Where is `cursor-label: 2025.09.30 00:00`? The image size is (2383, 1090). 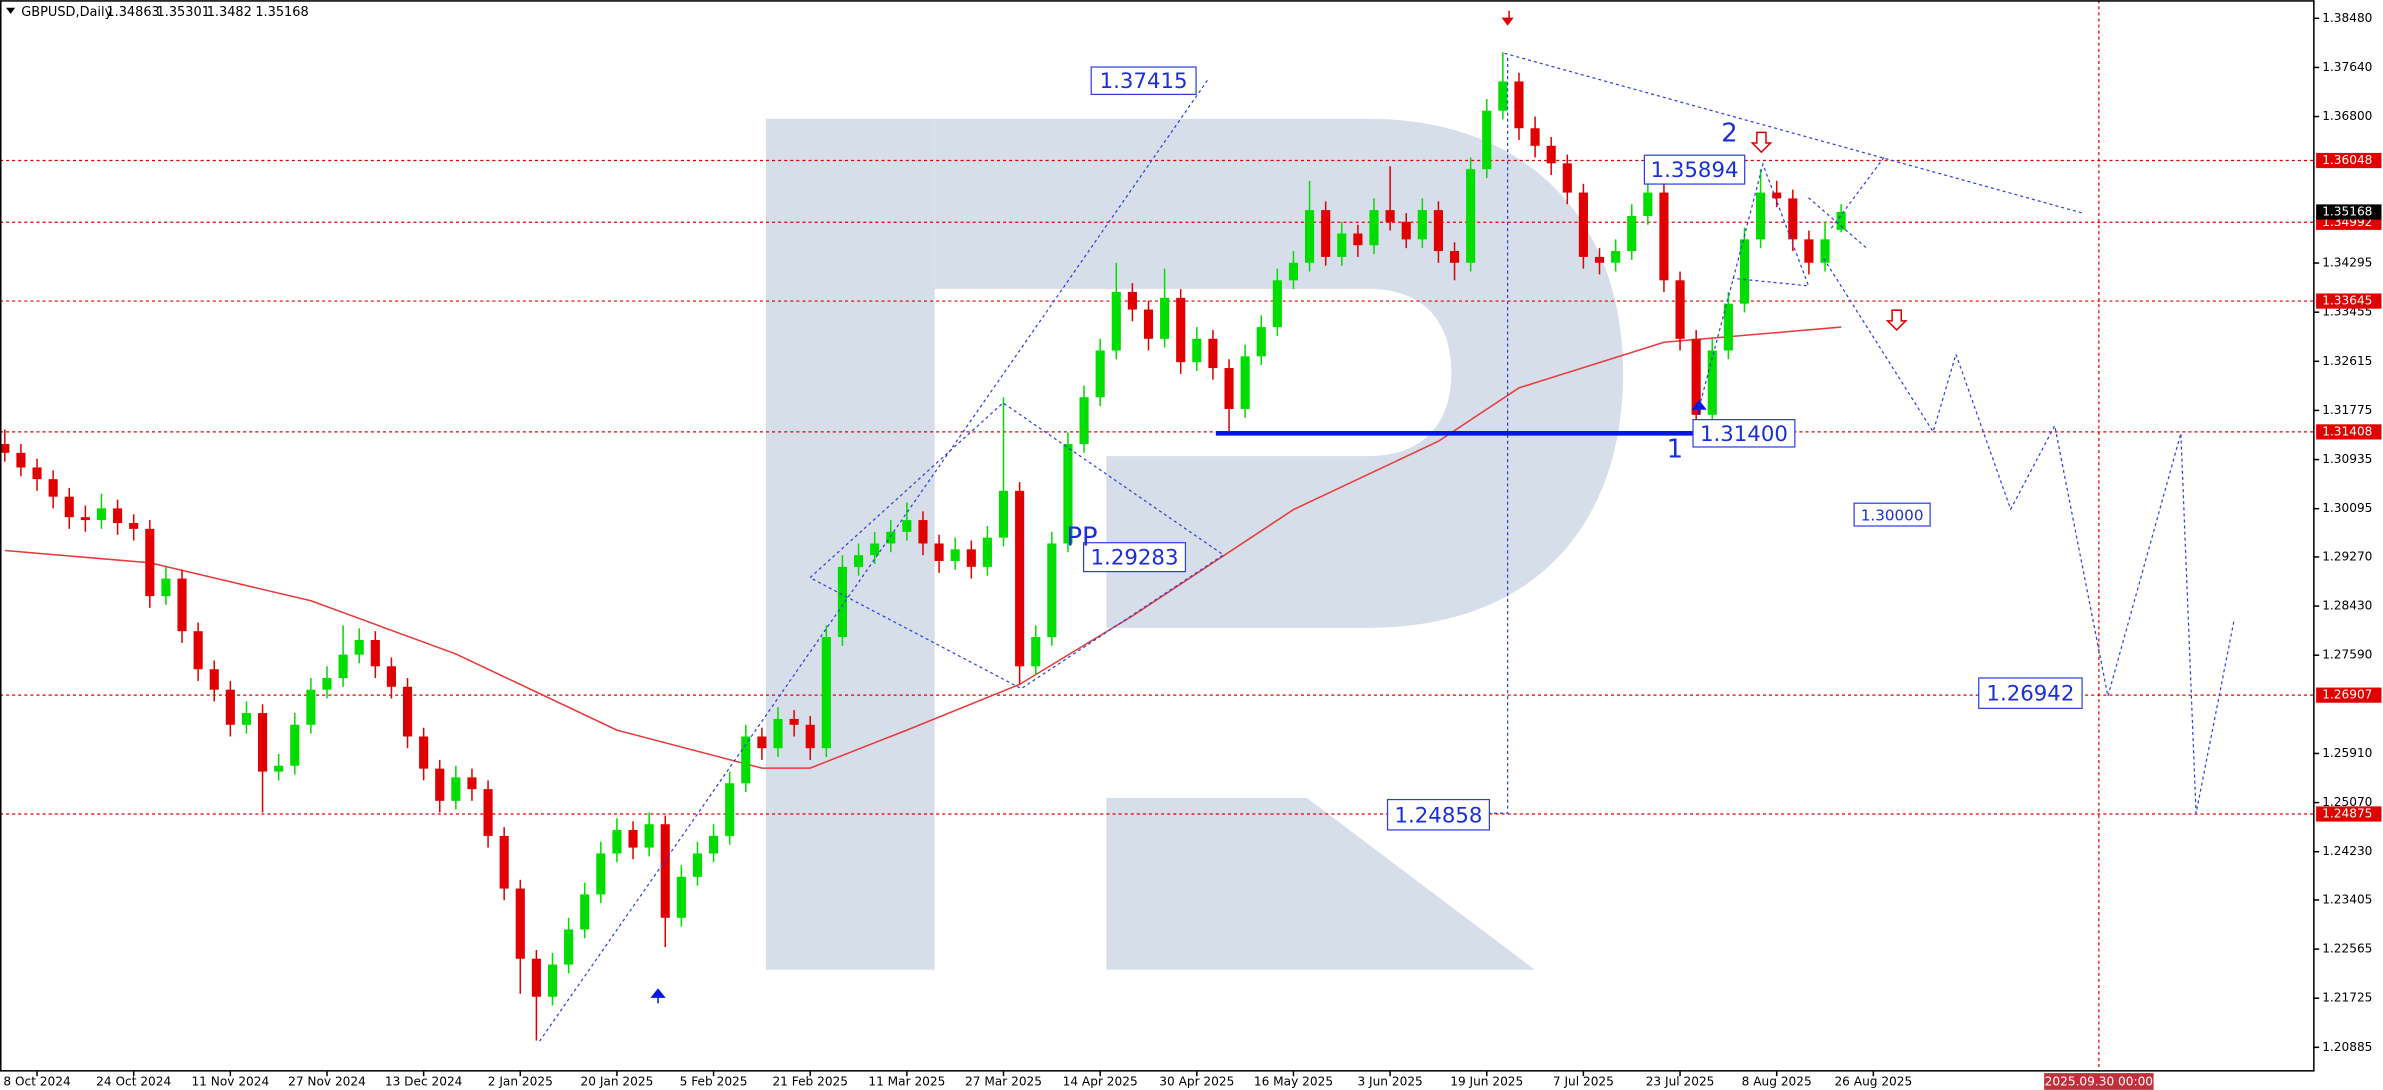 cursor-label: 2025.09.30 00:00 is located at coordinates (2099, 1082).